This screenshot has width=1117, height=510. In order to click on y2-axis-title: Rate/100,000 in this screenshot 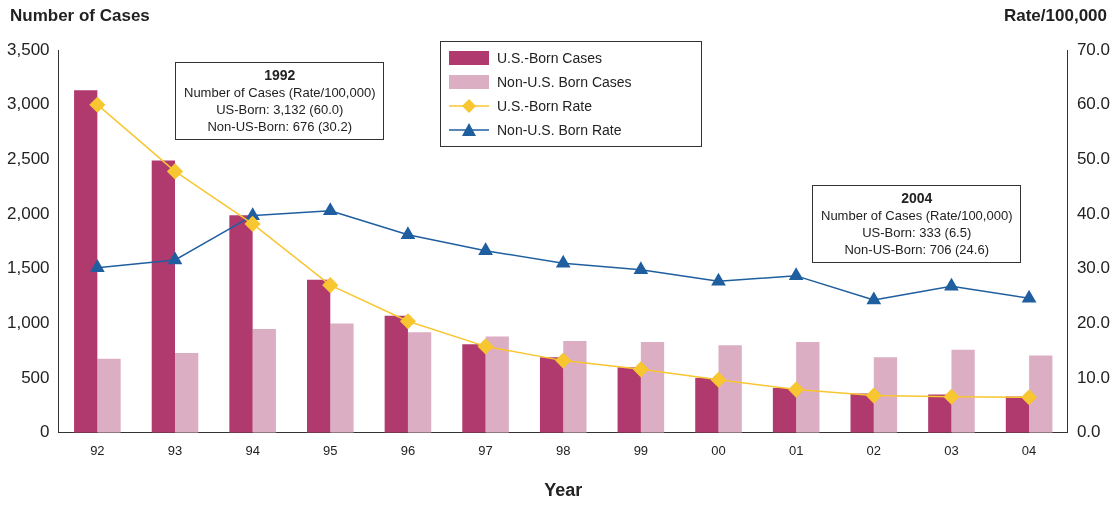, I will do `click(1055, 16)`.